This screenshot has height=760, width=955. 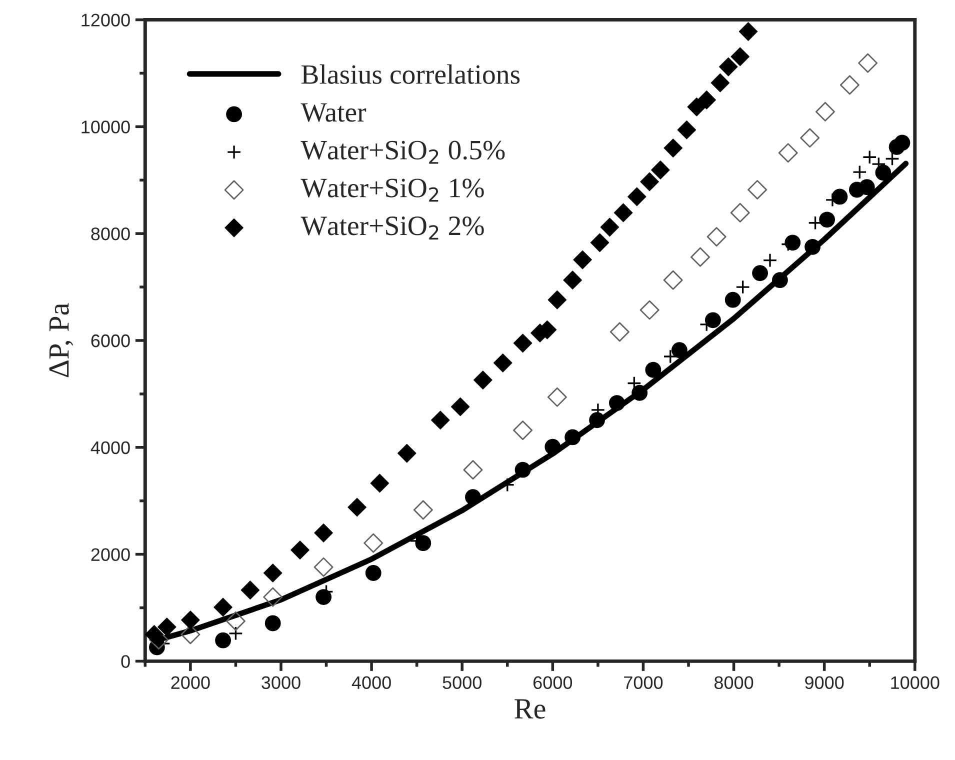 I want to click on x-tick-label: 3000, so click(x=281, y=683).